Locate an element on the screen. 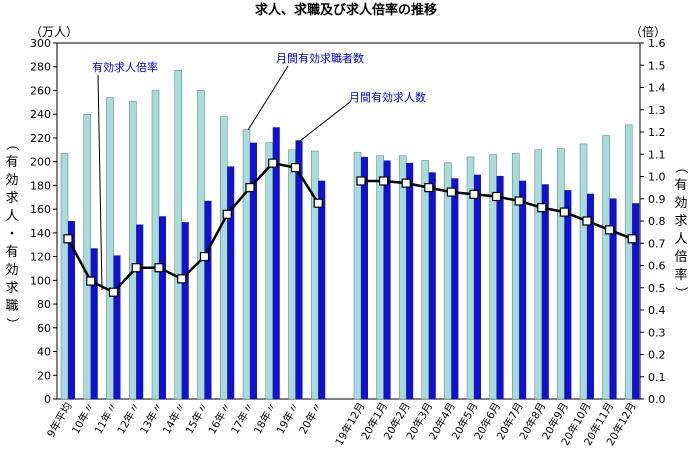 This screenshot has height=463, width=693. x-tick-label: 19年12月 is located at coordinates (349, 424).